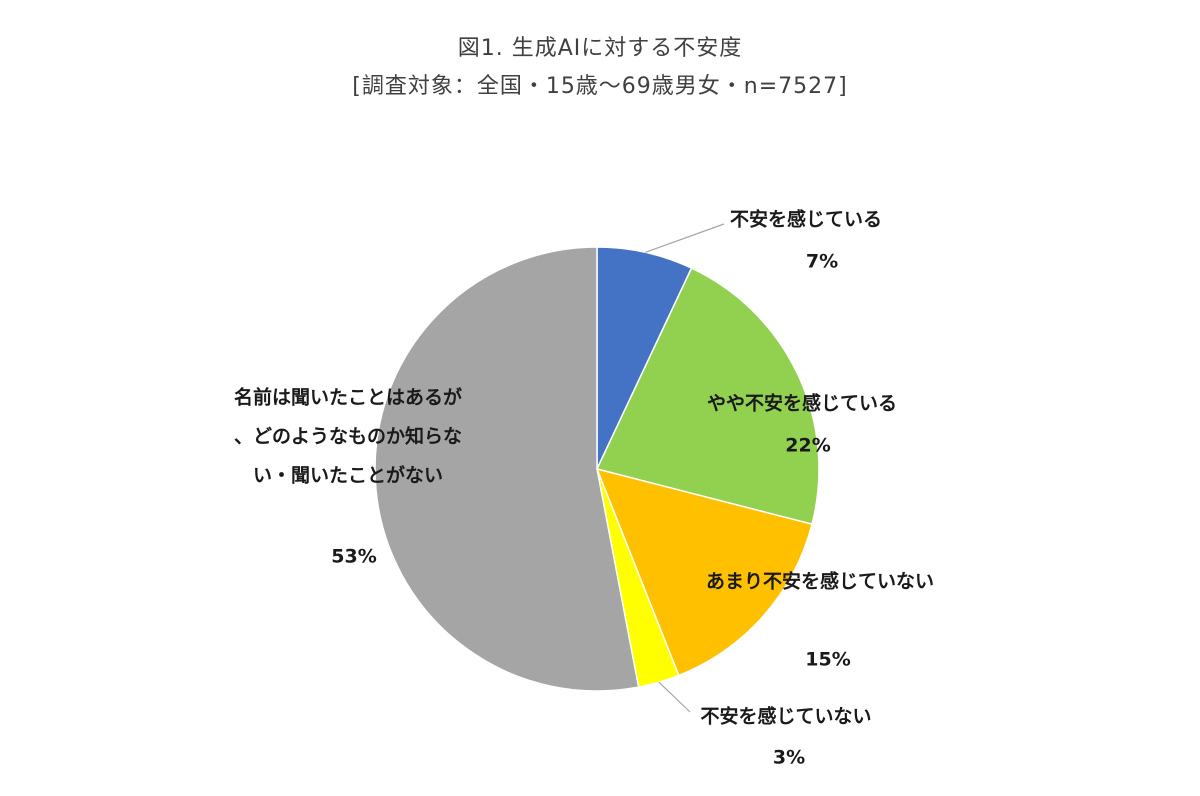 Image resolution: width=1200 pixels, height=796 pixels. I want to click on slice-value-label: 7%, so click(822, 262).